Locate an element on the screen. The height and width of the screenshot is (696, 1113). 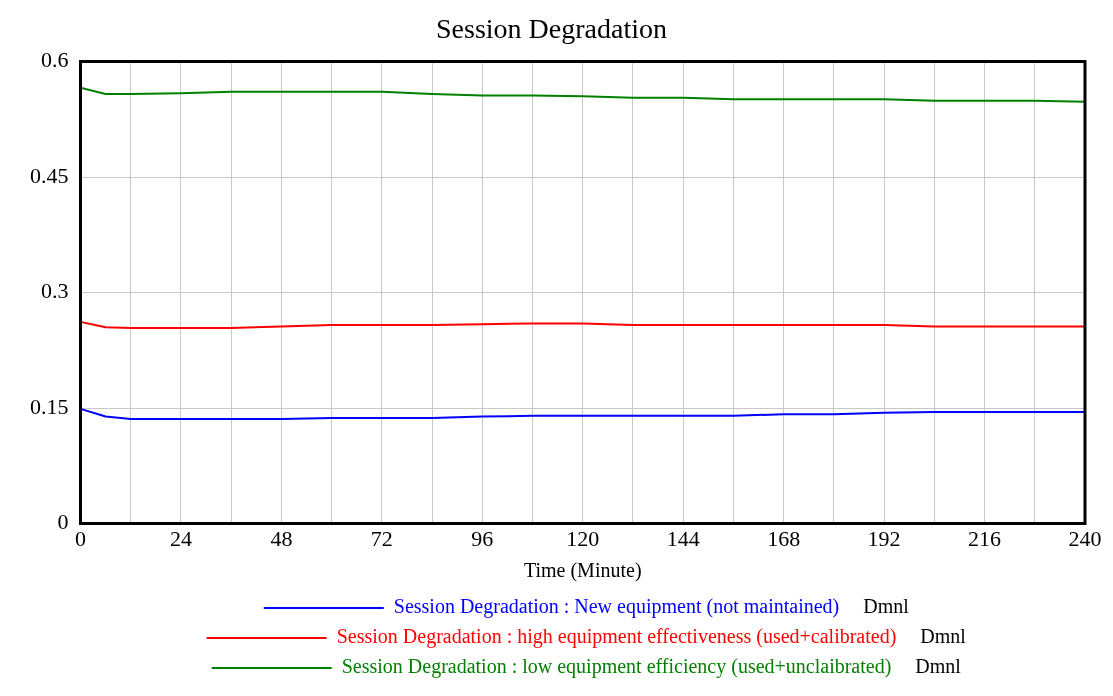
x-tick-label: 24 is located at coordinates (180, 538).